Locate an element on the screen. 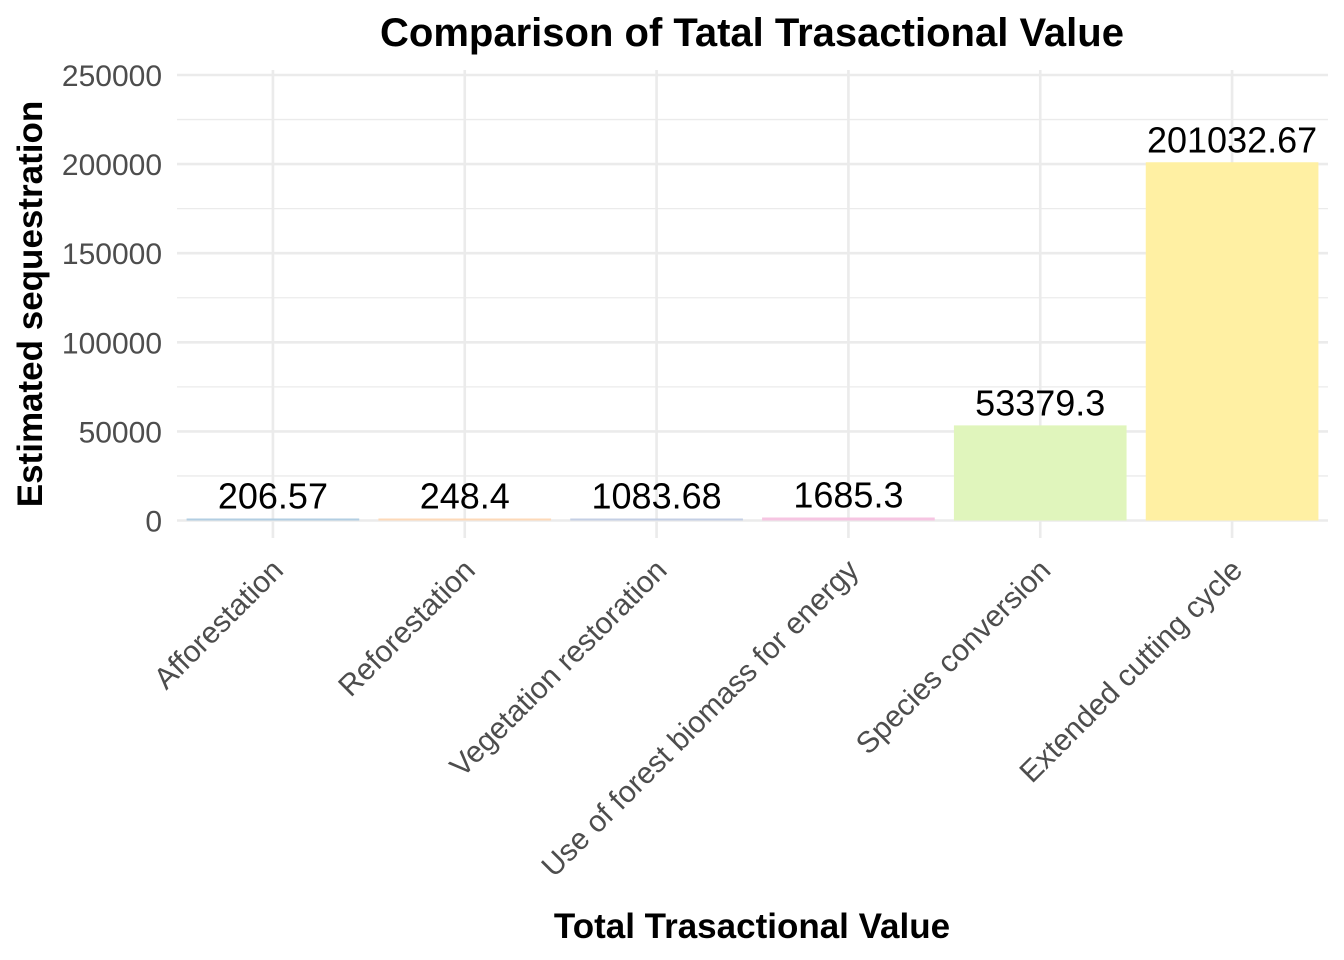 This screenshot has width=1344, height=960. x-axis-title: Total Trasactional Value is located at coordinates (752, 926).